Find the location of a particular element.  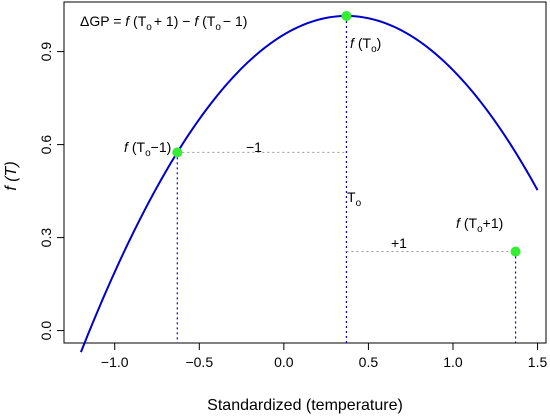

y-tick-label: 0.6 is located at coordinates (46, 145).